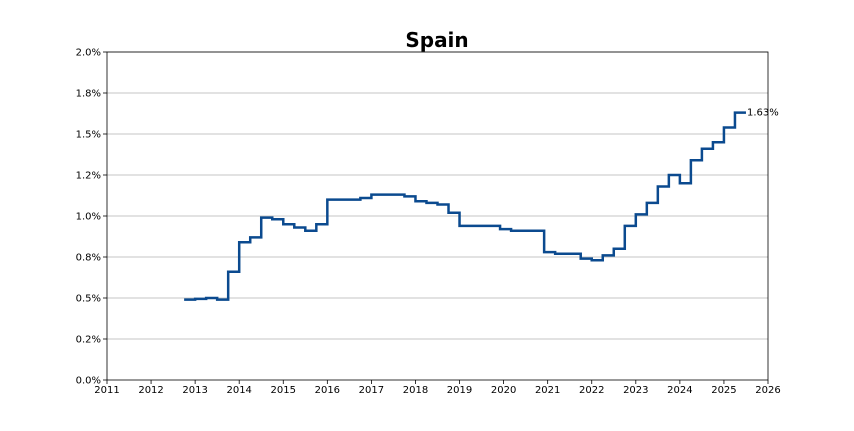  I want to click on x-tick-label: 2015, so click(283, 390).